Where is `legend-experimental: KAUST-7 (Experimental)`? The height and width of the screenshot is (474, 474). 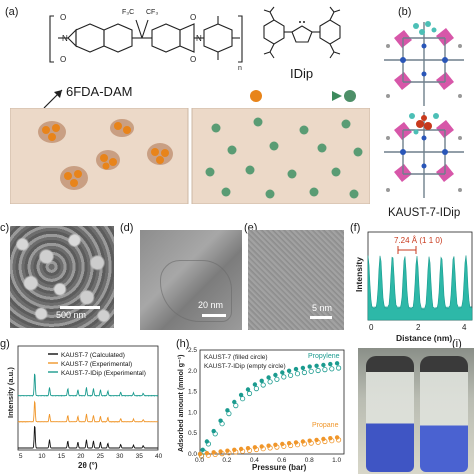
legend-experimental: KAUST-7 (Experimental) is located at coordinates (96, 364).